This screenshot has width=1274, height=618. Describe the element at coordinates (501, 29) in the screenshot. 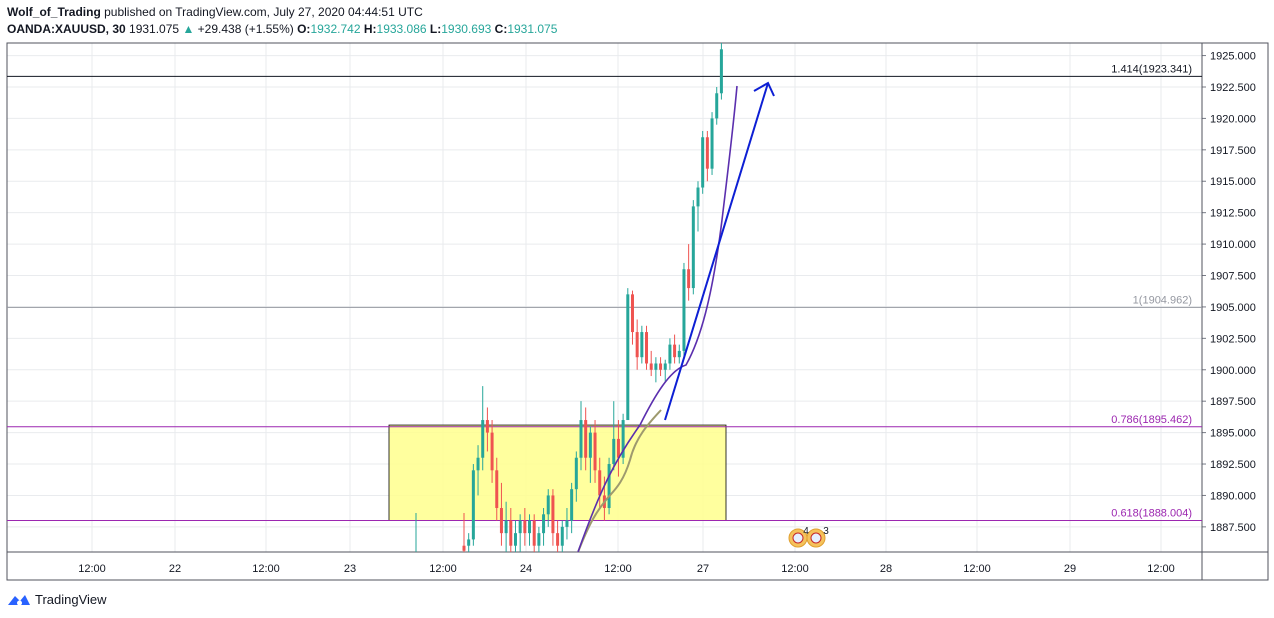

I see `close-label: C:` at that location.